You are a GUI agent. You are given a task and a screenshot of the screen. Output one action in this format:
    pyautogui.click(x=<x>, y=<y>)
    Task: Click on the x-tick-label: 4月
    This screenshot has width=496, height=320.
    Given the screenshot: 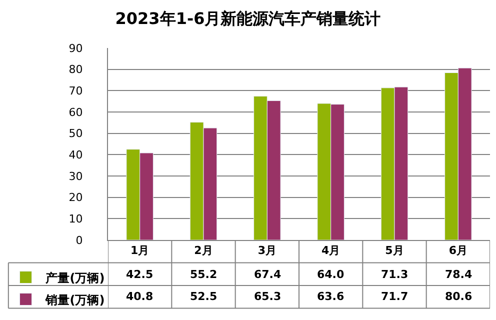 What is the action you would take?
    pyautogui.click(x=331, y=251)
    